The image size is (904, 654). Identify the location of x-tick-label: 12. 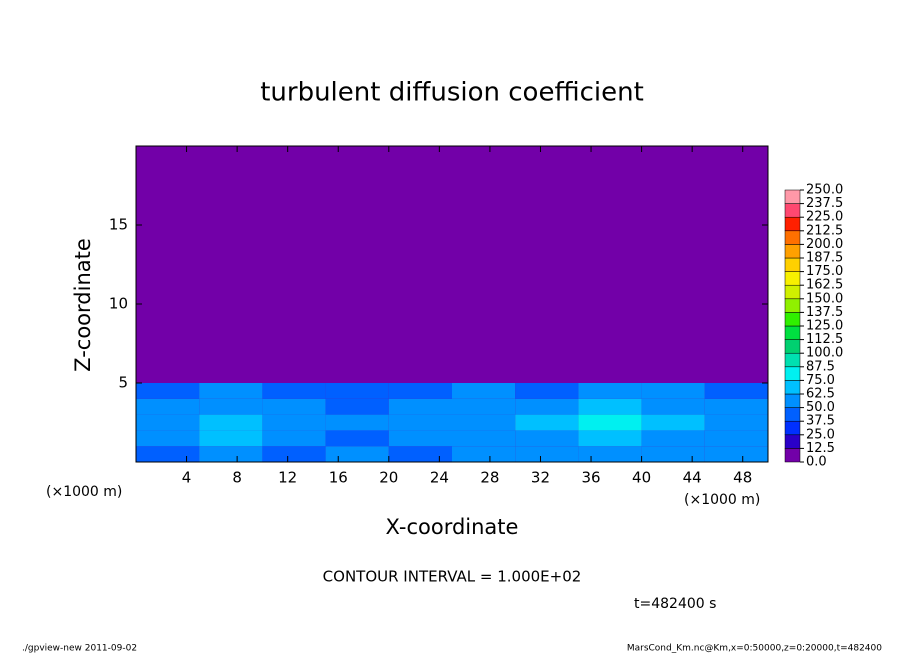
(287, 478).